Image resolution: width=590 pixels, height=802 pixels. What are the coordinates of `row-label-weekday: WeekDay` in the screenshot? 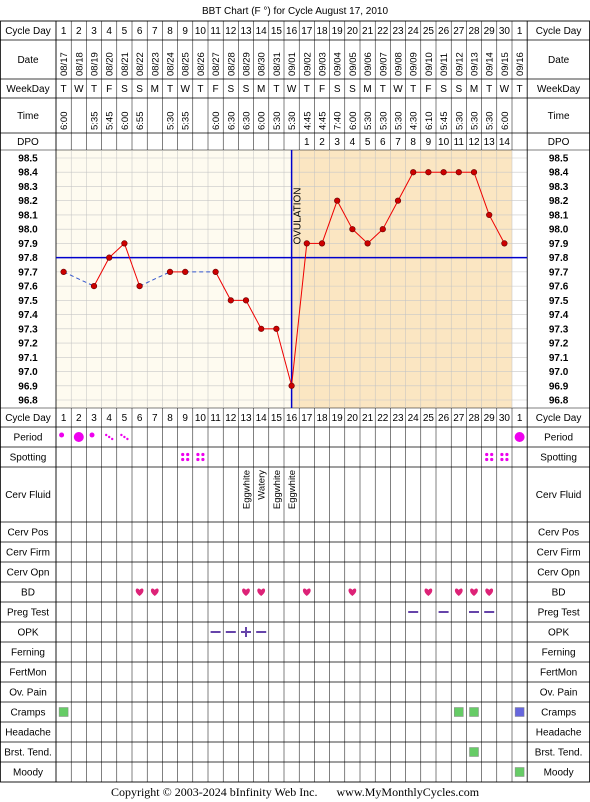 It's located at (27, 89).